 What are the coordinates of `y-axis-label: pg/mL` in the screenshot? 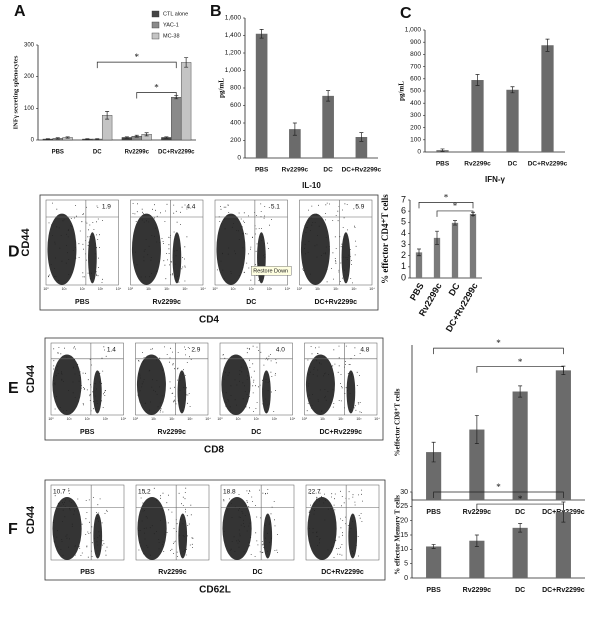 It's located at (402, 91).